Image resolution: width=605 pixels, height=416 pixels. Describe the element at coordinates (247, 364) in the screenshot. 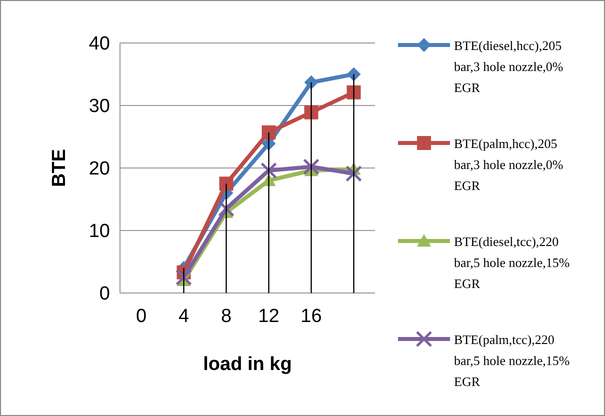

I see `x-axis-title: load in kg` at that location.